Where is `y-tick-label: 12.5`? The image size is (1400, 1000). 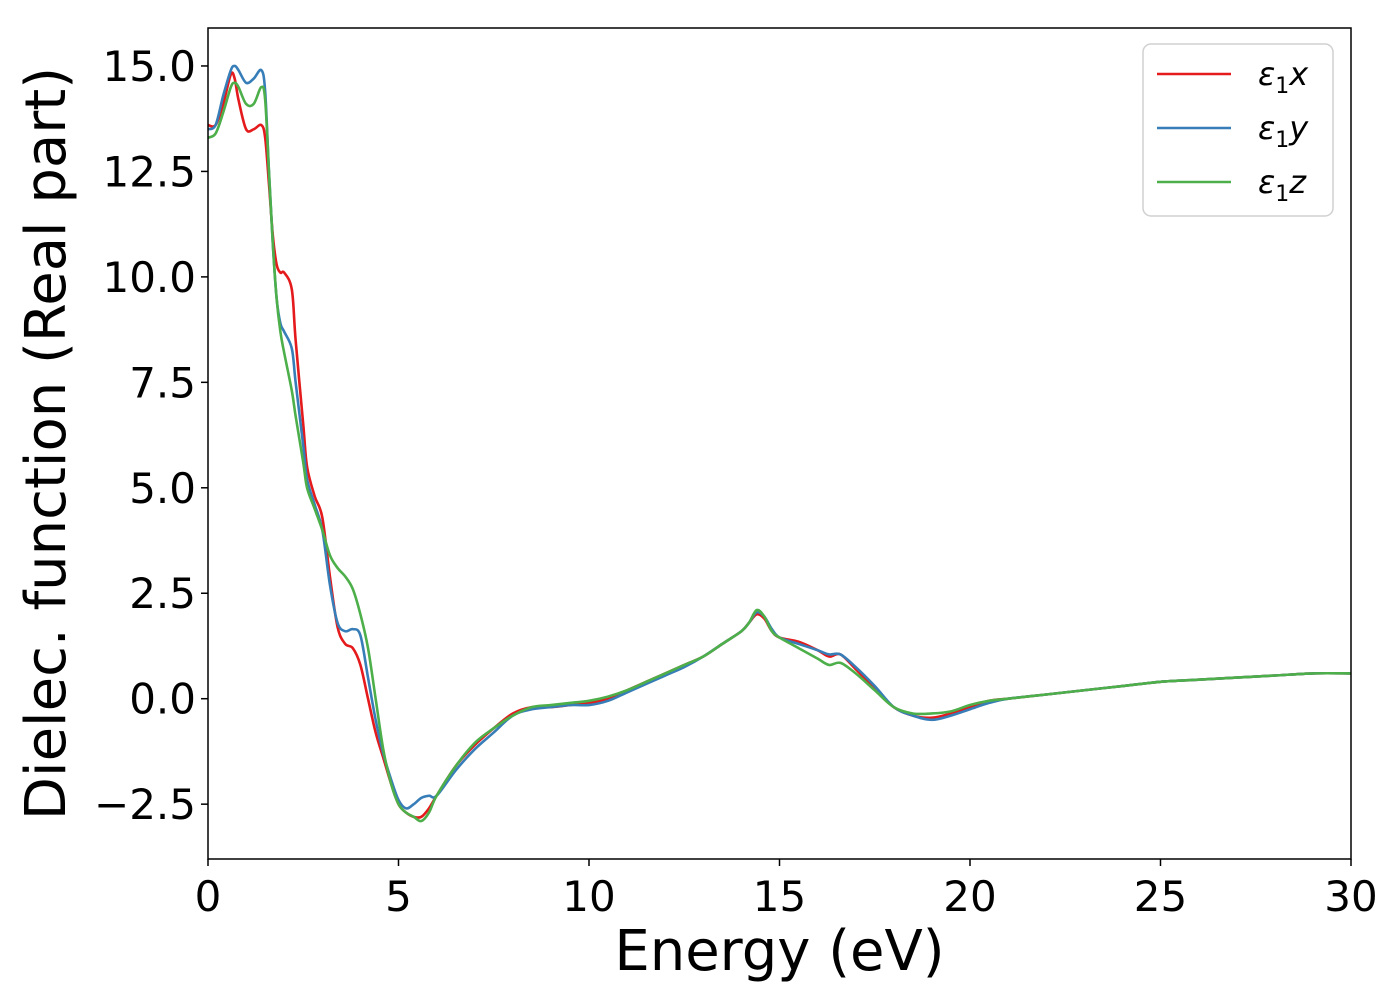 y-tick-label: 12.5 is located at coordinates (149, 171).